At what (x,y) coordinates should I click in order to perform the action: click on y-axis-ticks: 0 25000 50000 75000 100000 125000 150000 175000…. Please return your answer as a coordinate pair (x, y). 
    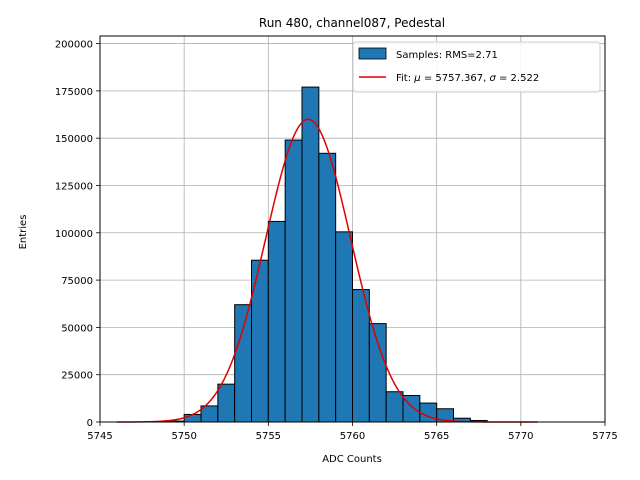
    Looking at the image, I should click on (77, 234).